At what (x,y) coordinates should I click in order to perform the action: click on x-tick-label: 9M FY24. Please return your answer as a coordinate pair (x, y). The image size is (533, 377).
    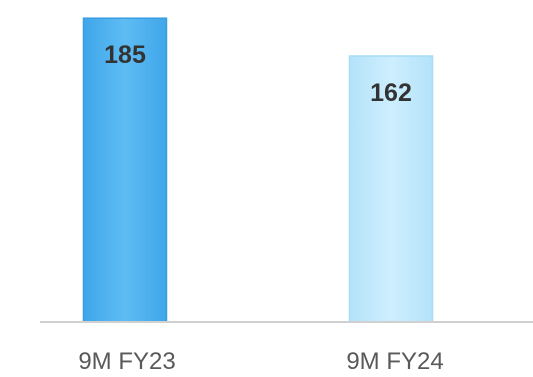
    Looking at the image, I should click on (394, 361).